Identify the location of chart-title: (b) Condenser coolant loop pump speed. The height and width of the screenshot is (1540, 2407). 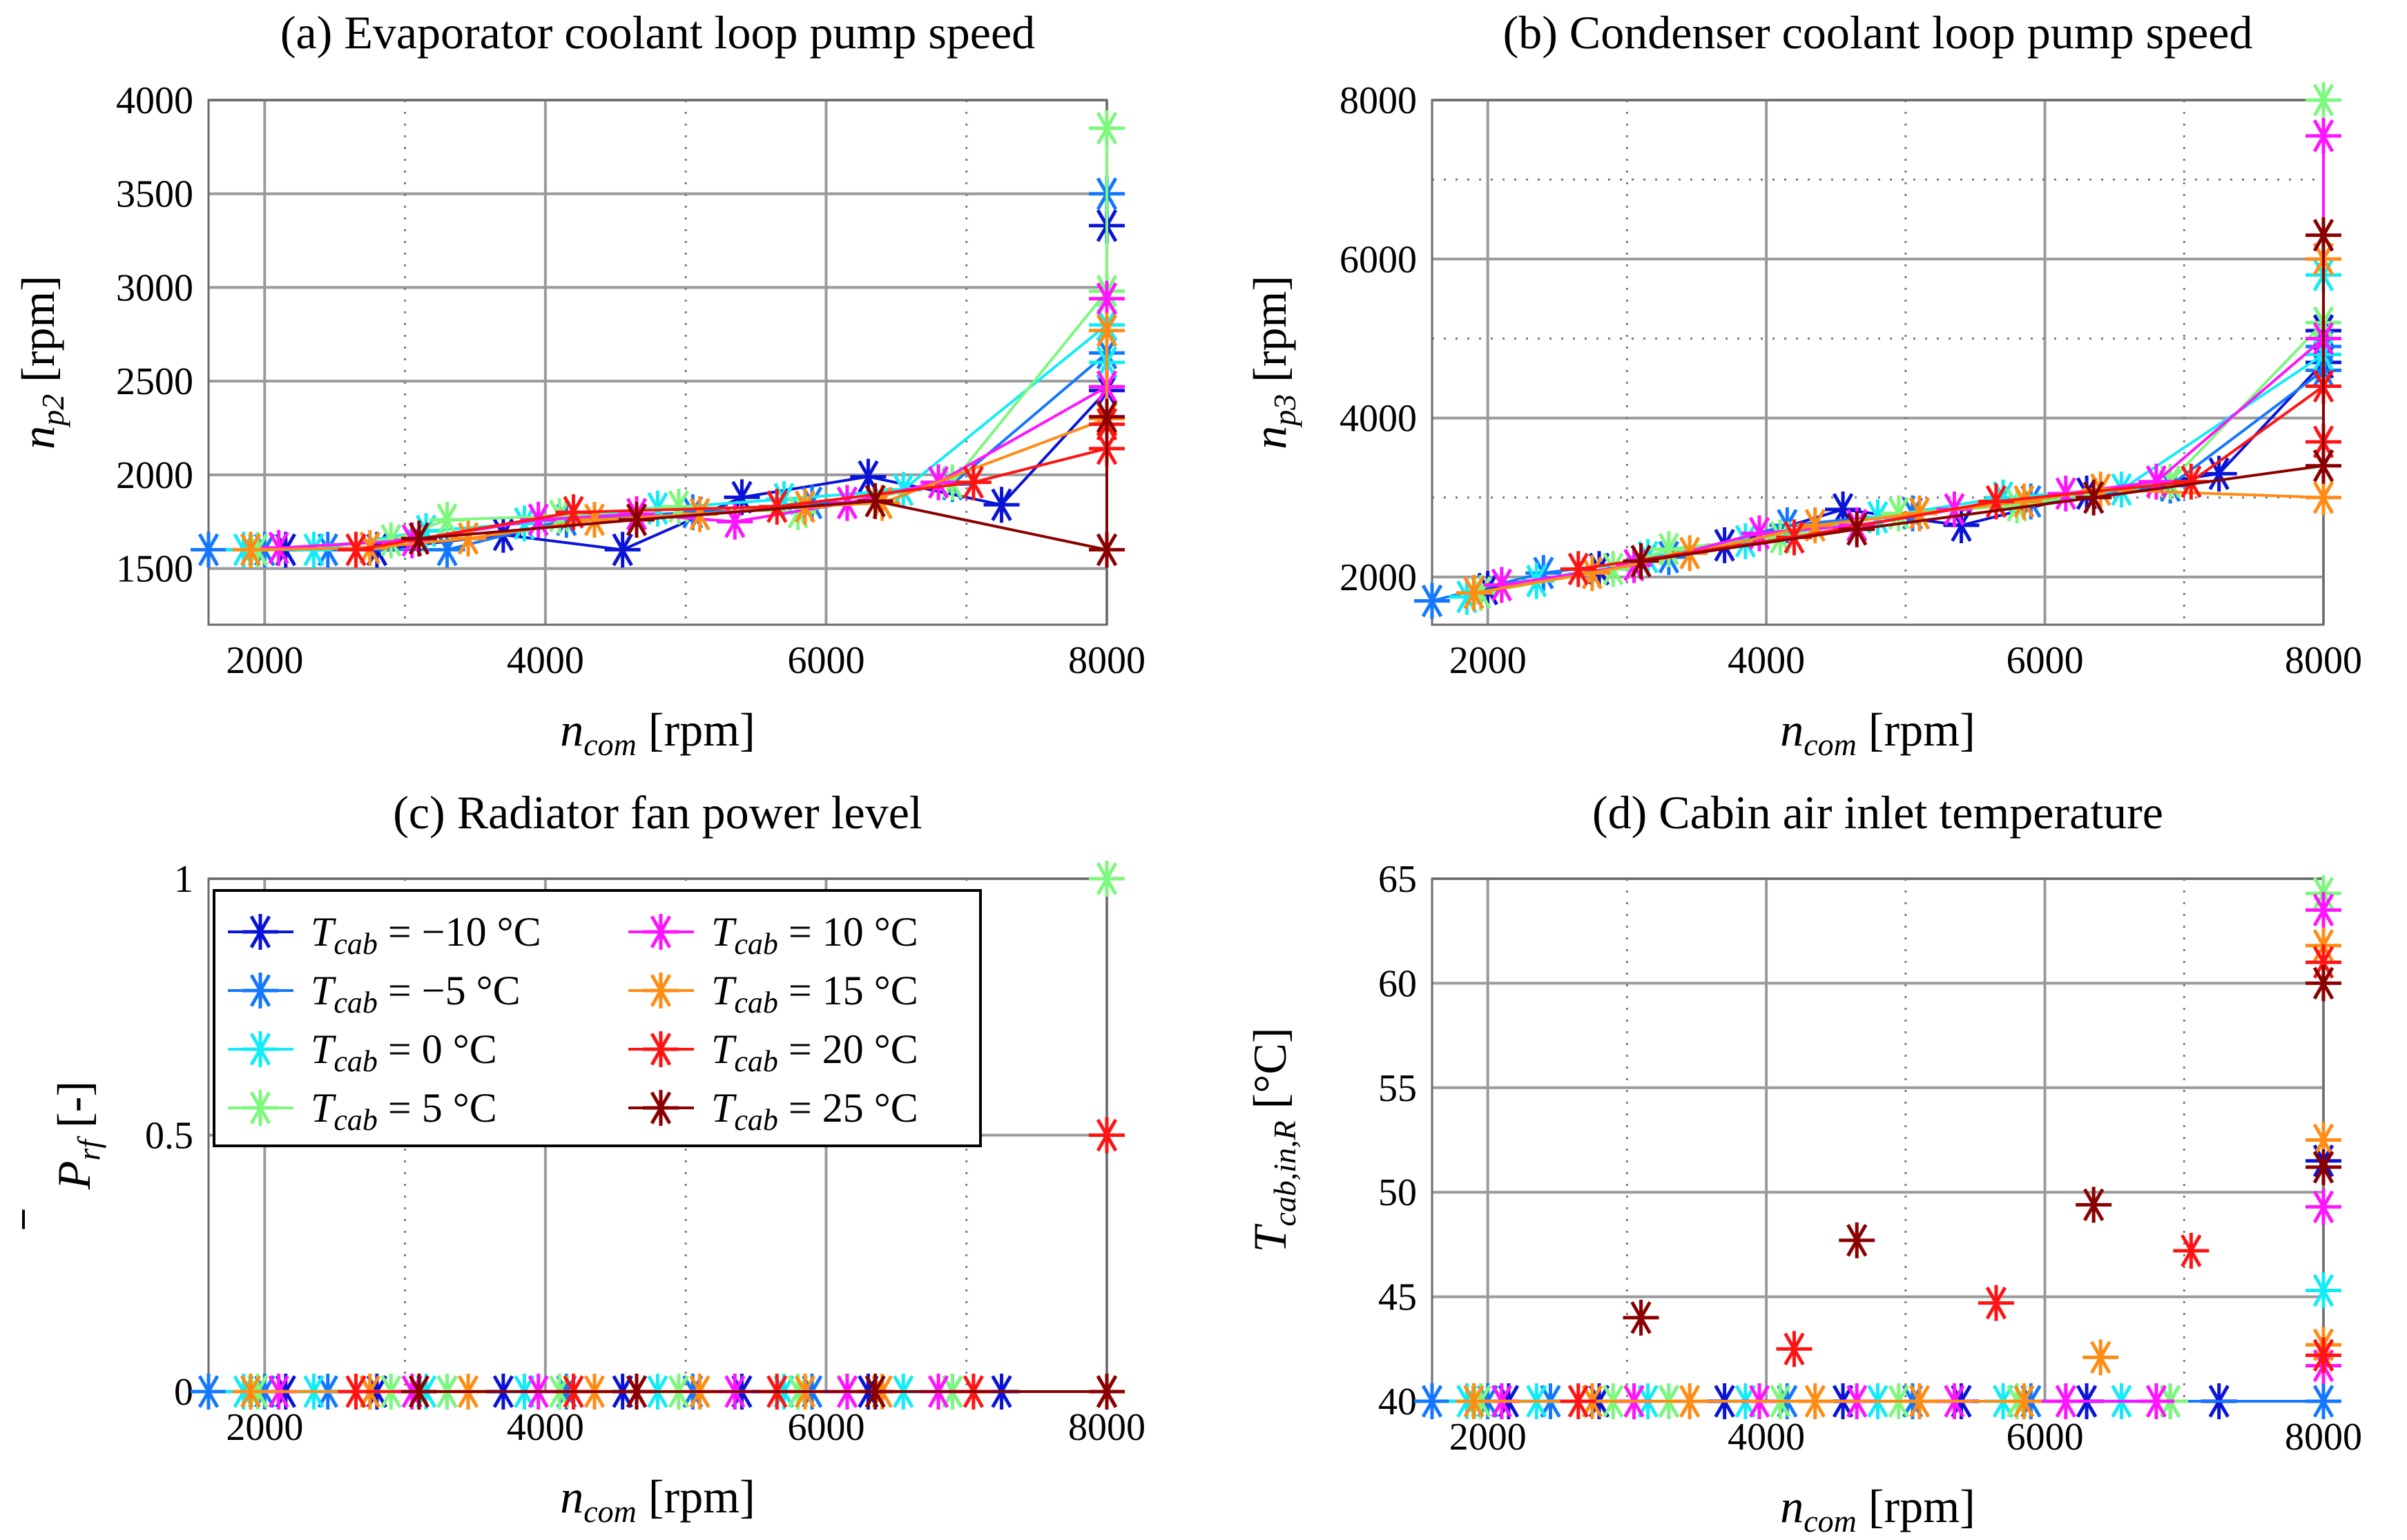
(1878, 32).